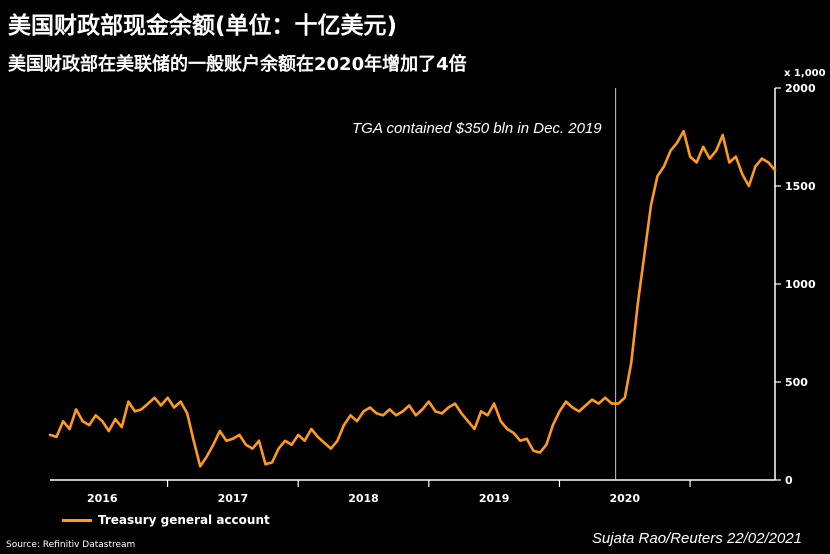 Image resolution: width=830 pixels, height=554 pixels. I want to click on chart-legend: Treasury general account, so click(166, 520).